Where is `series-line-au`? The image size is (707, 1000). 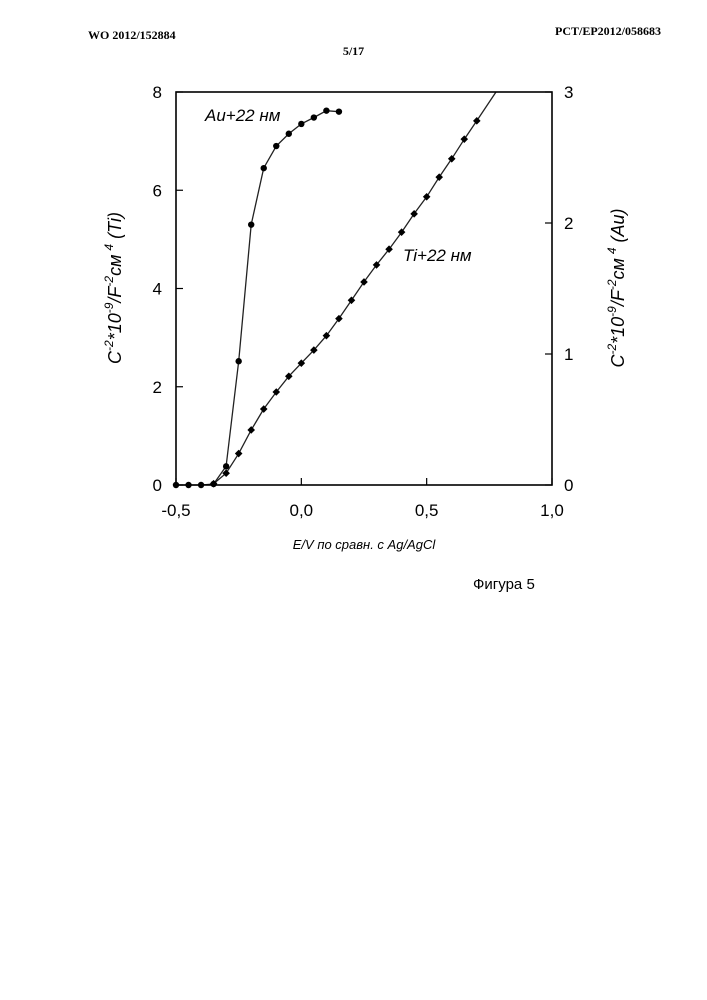
series-line-au is located at coordinates (257, 298).